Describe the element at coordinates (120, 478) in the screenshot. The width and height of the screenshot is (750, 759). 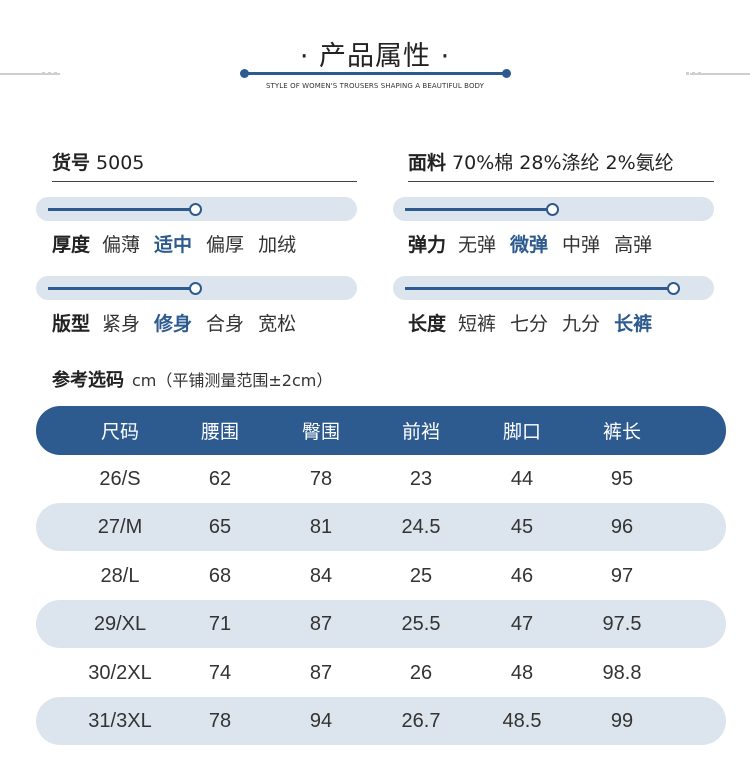
I see `cell-size: 26/S` at that location.